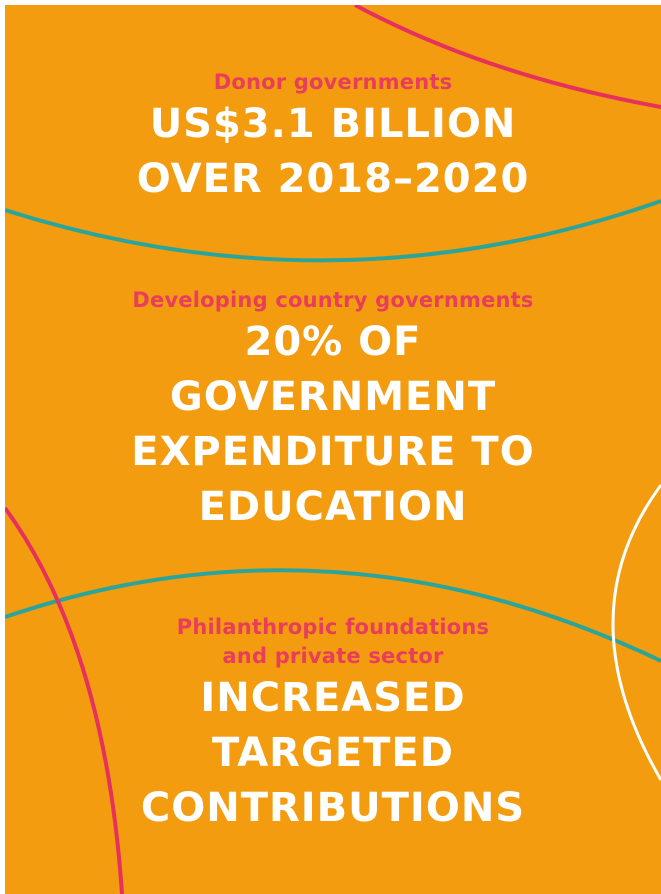 The width and height of the screenshot is (661, 894). I want to click on section-label-line: Donor governments, so click(333, 82).